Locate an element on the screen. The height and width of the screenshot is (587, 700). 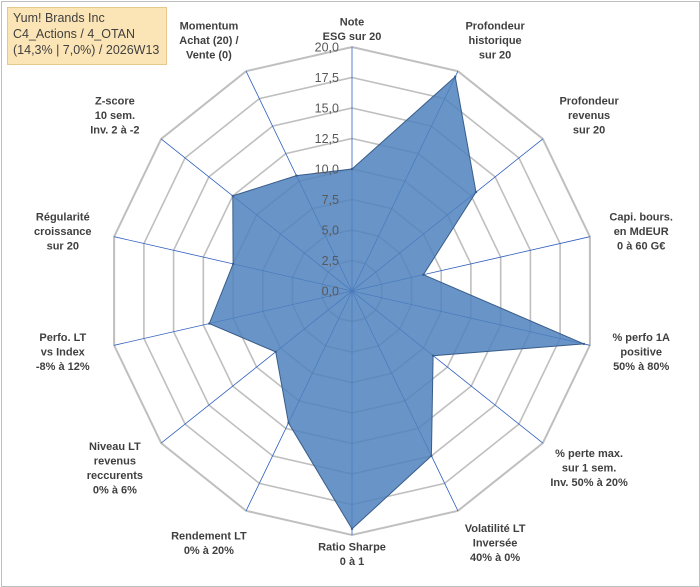
tick-label: 10,0 is located at coordinates (327, 170).